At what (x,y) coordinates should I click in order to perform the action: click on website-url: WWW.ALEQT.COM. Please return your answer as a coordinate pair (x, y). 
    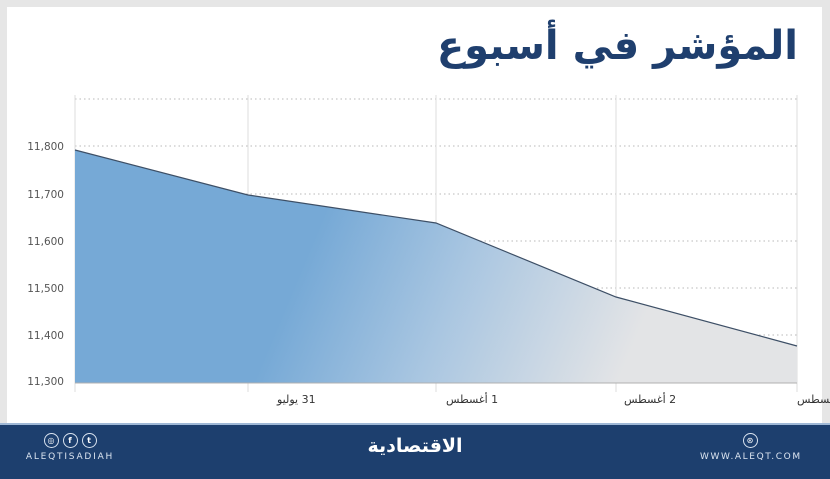
    Looking at the image, I should click on (751, 457).